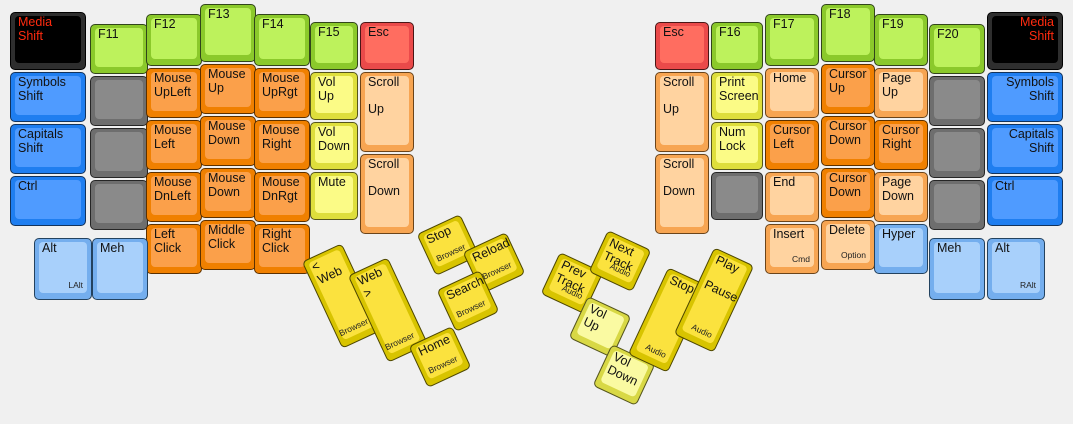 The width and height of the screenshot is (1073, 424). What do you see at coordinates (174, 145) in the screenshot?
I see `key-left-col-f12-mouse-left-2: Mouse Left` at bounding box center [174, 145].